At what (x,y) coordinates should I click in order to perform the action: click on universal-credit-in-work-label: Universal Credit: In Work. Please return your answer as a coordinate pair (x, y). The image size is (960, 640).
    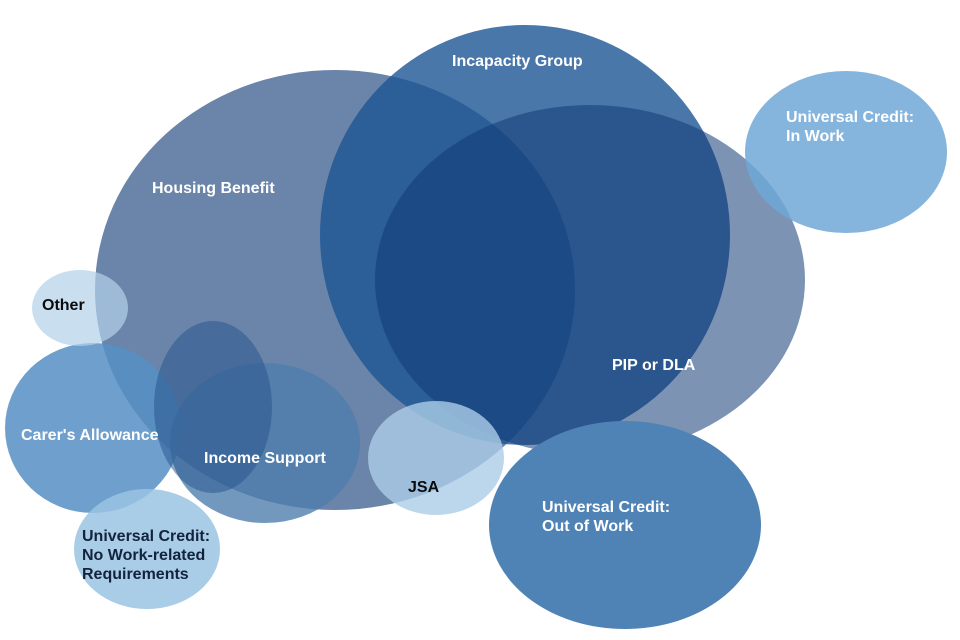
    Looking at the image, I should click on (850, 127).